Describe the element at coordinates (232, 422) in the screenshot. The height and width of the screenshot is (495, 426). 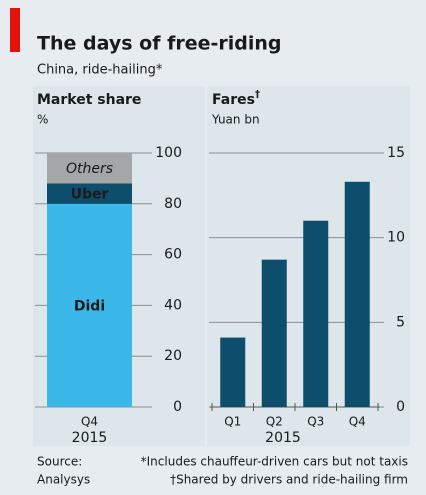
I see `x-tick-label: Q1` at that location.